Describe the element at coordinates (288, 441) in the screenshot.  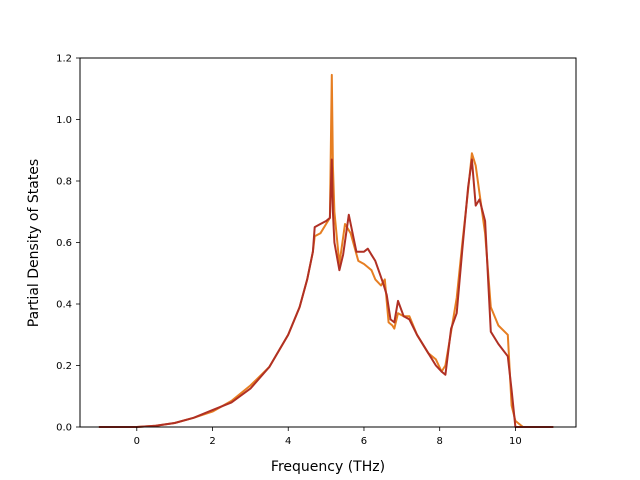
I see `x-tick-label: 4` at that location.